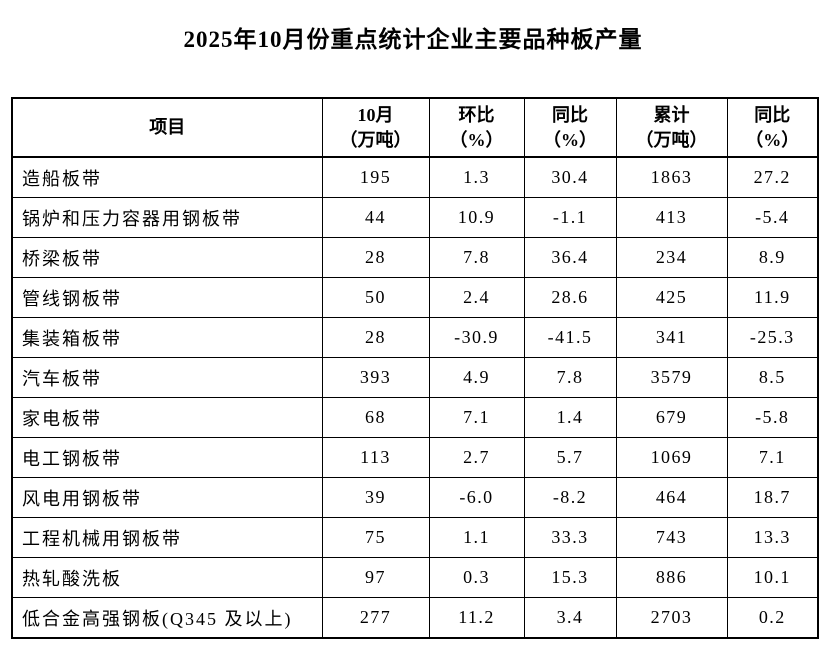 The height and width of the screenshot is (658, 826). Describe the element at coordinates (772, 127) in the screenshot. I see `col-header-cum-yoy: 同比 （%）` at that location.